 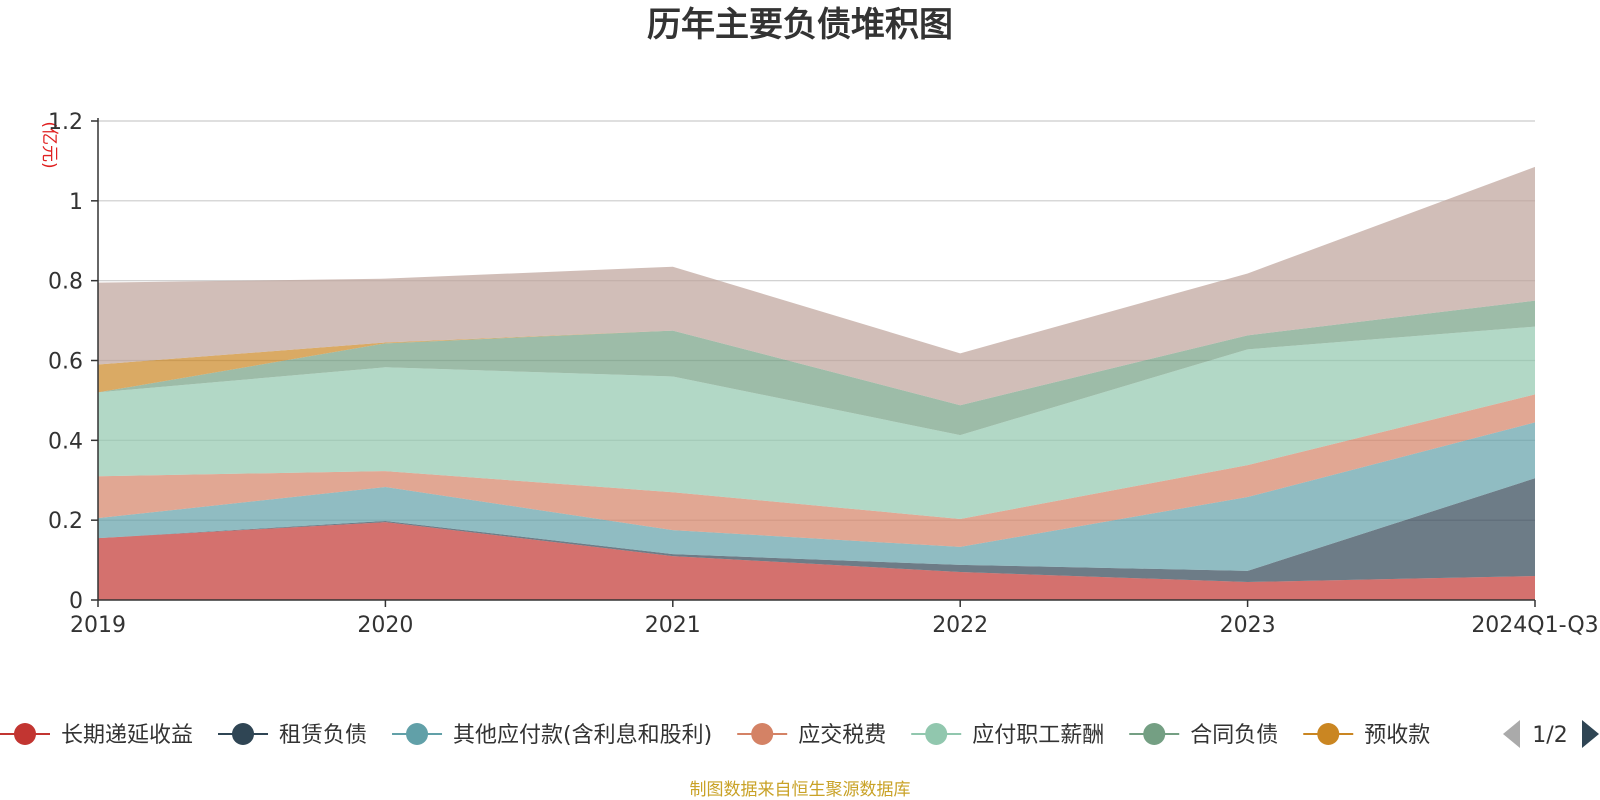 I want to click on legend-item: 应交税费, so click(x=811, y=735).